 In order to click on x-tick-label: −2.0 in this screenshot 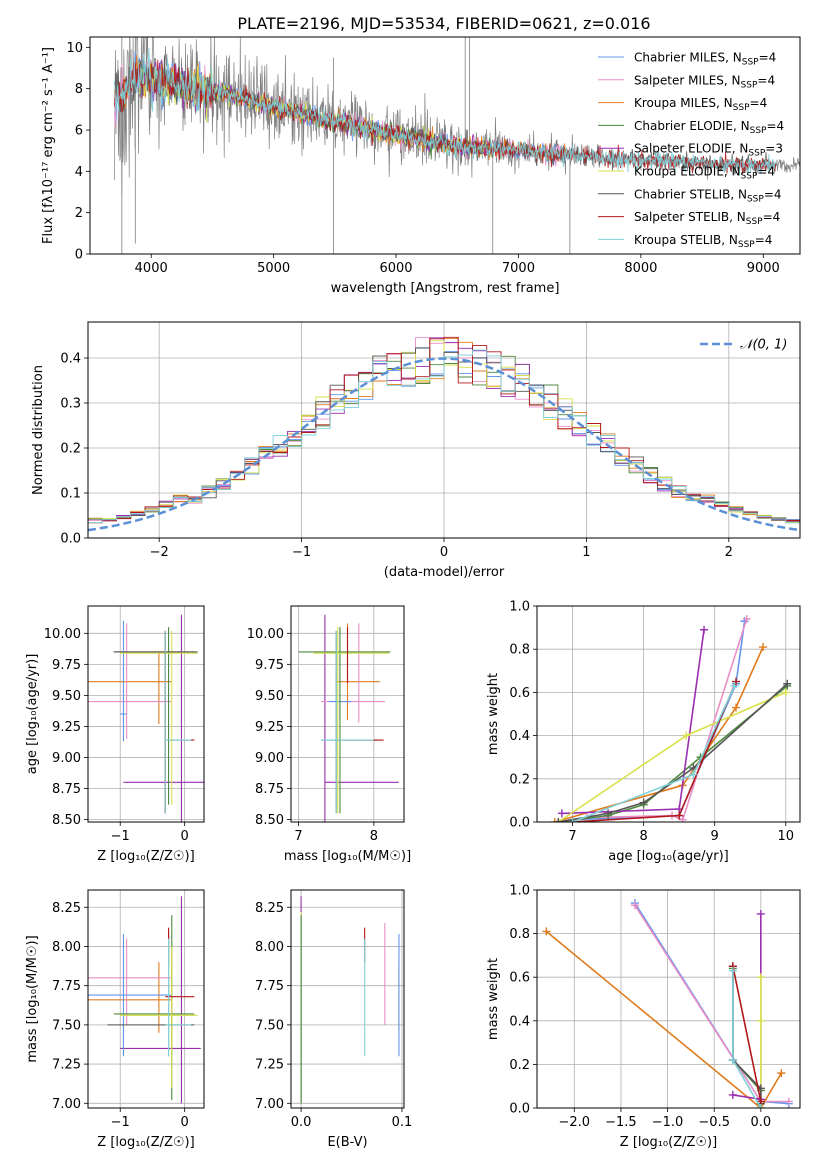, I will do `click(575, 1122)`.